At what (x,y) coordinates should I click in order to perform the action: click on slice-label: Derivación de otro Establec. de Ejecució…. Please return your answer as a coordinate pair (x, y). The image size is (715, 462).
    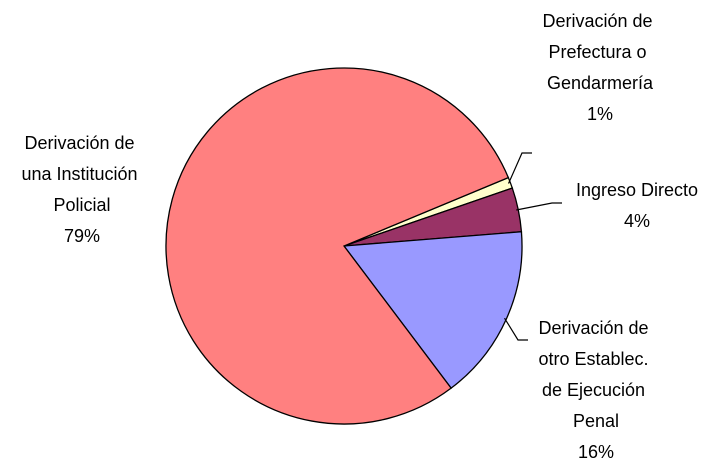
    Looking at the image, I should click on (595, 374).